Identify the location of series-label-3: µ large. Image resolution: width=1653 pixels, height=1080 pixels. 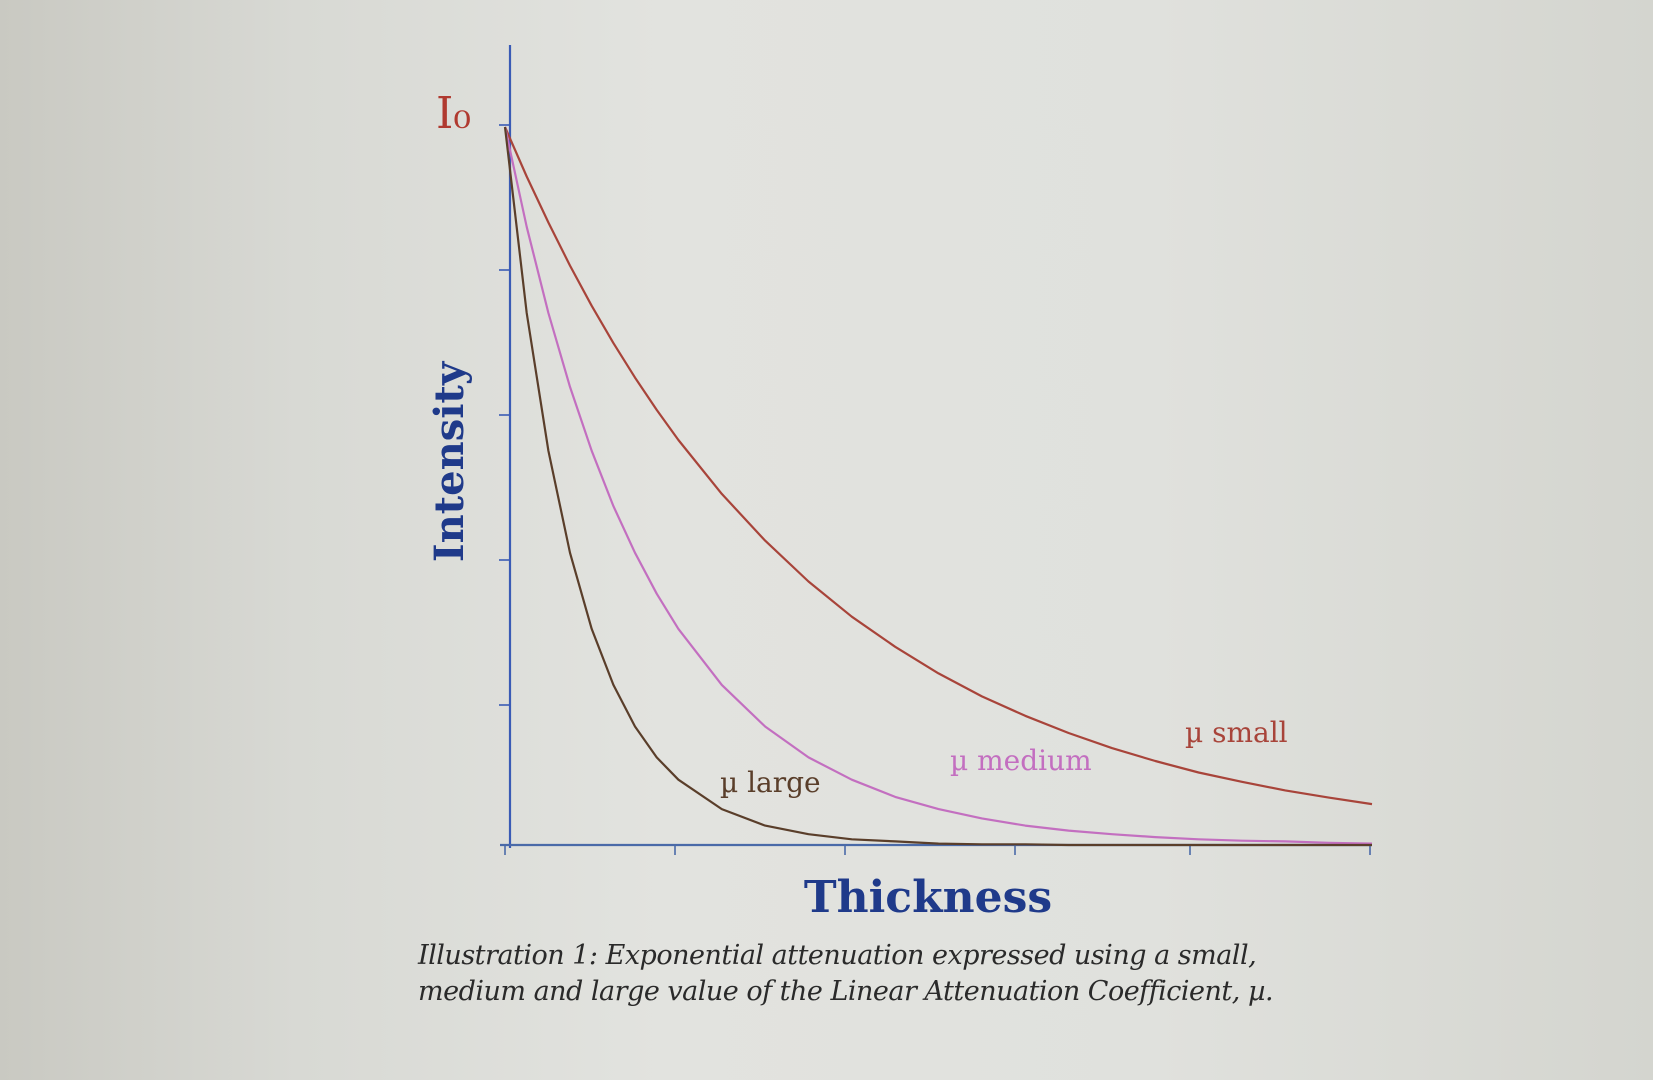
(770, 782).